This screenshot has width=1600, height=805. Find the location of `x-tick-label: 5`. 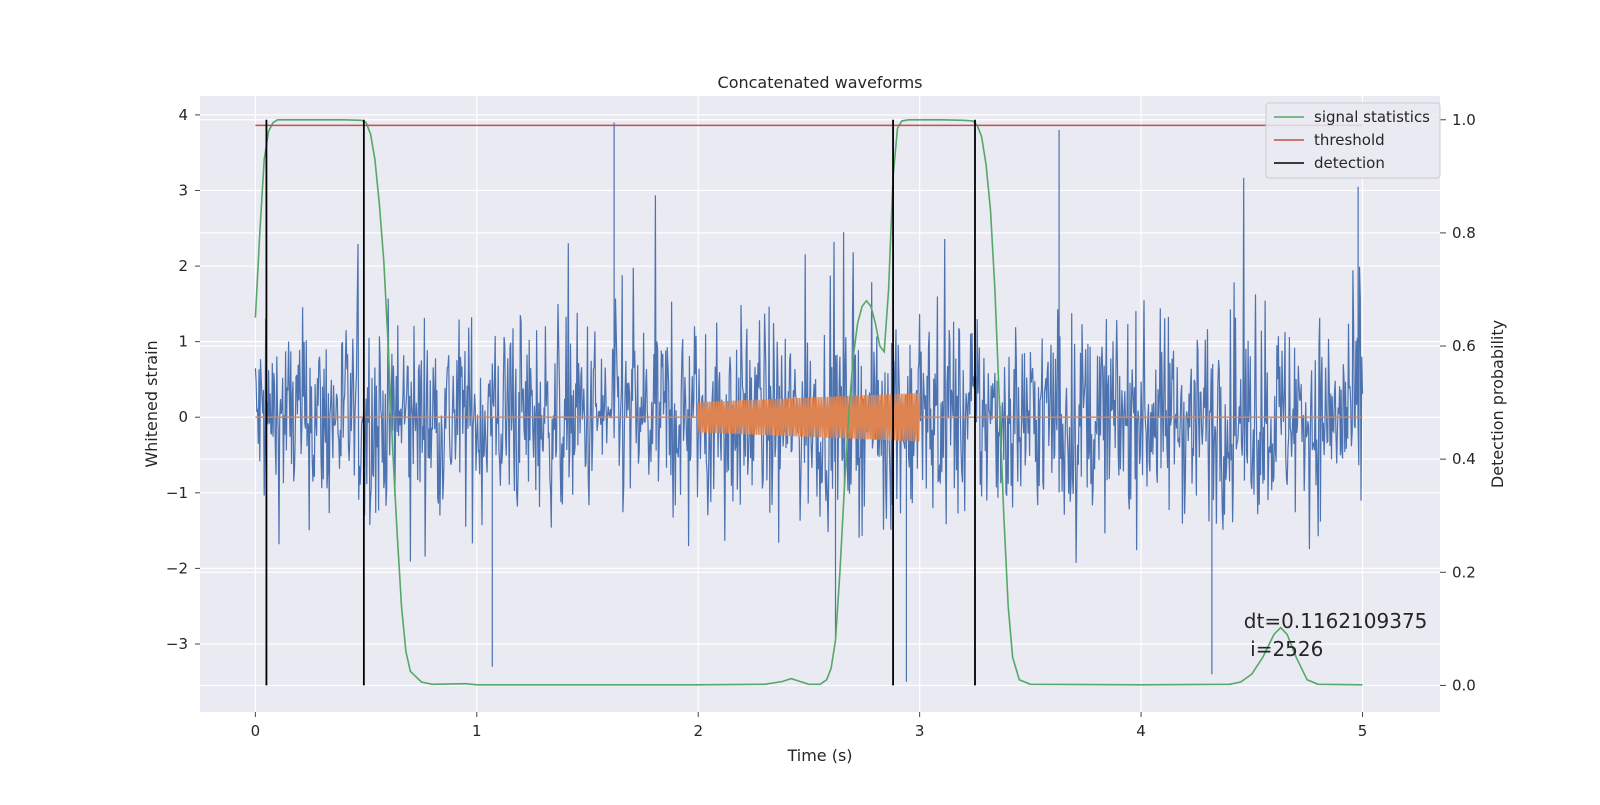

x-tick-label: 5 is located at coordinates (1363, 731).